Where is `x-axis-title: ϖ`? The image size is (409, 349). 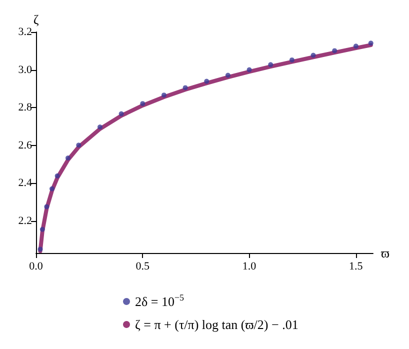
x-axis-title: ϖ is located at coordinates (385, 253).